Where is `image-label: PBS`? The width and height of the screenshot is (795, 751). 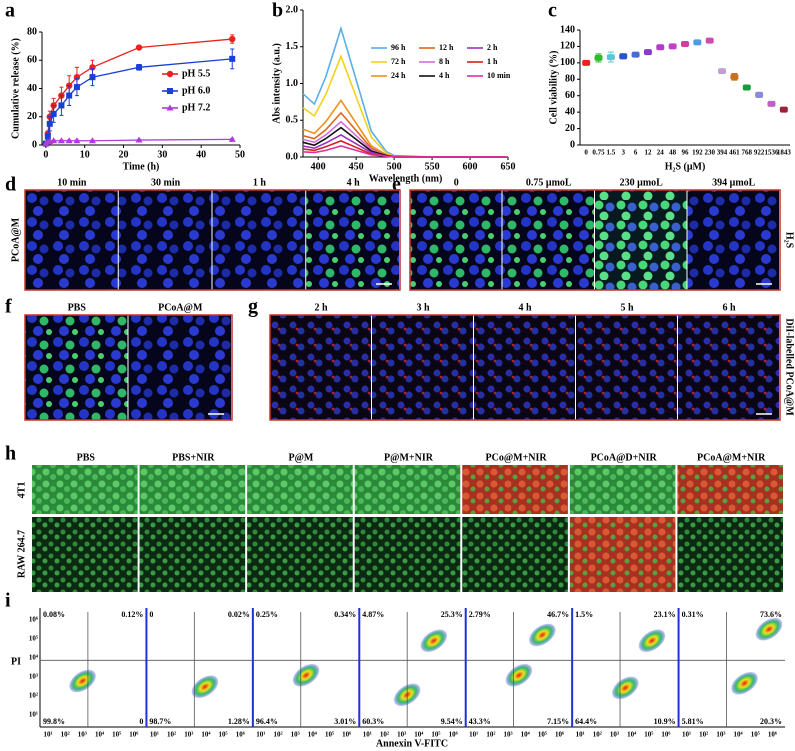 image-label: PBS is located at coordinates (77, 307).